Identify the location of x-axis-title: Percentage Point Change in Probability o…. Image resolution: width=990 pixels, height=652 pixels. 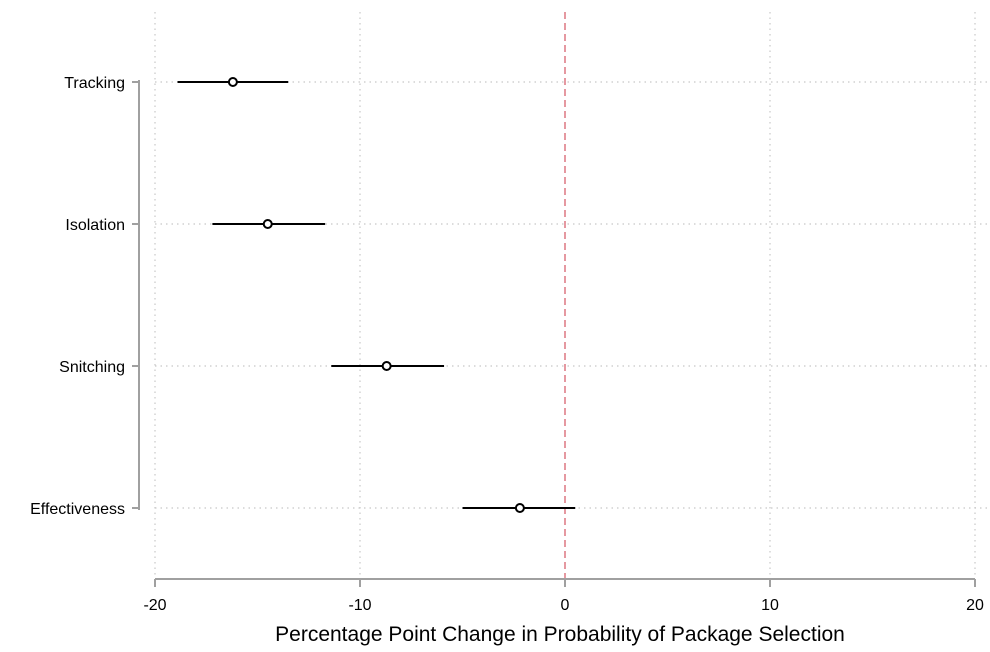
(560, 634).